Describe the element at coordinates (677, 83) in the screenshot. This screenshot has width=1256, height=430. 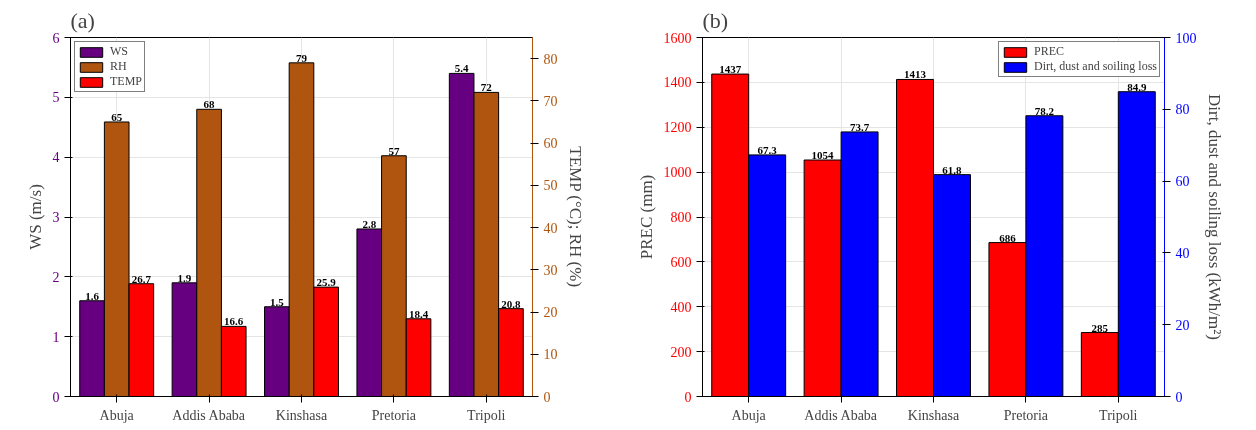
I see `y-tick-label: 1400` at that location.